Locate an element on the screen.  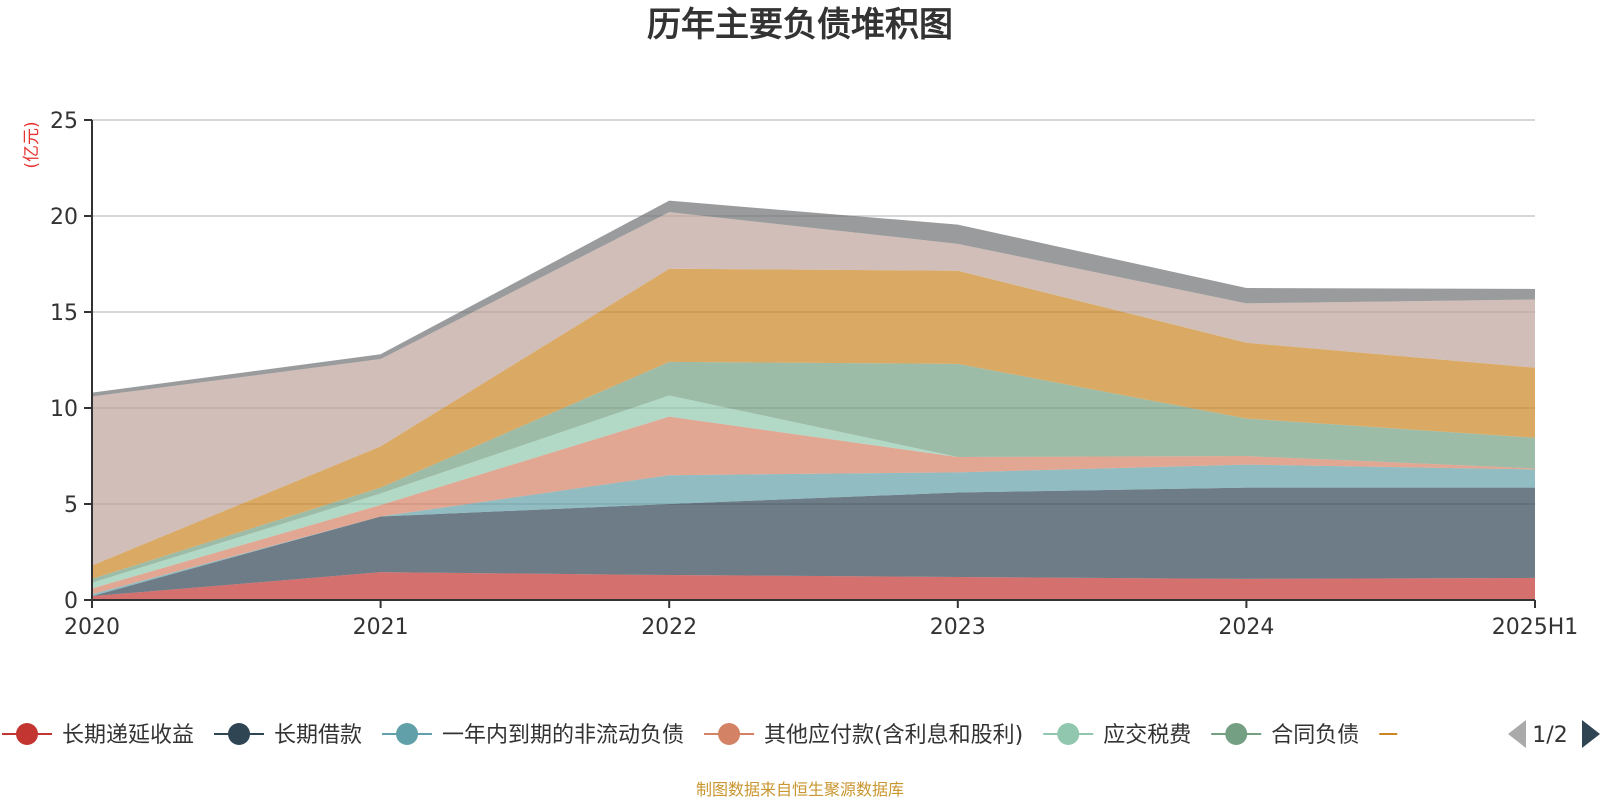
y-axis-unit-label: (亿元) is located at coordinates (32, 144).